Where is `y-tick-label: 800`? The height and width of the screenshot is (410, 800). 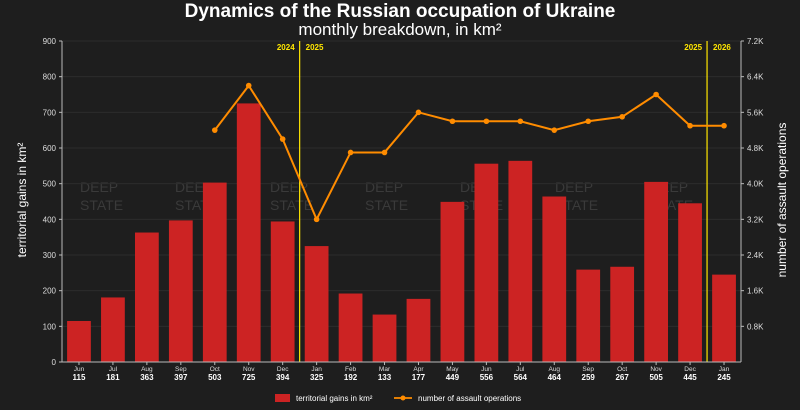 y-tick-label: 800 is located at coordinates (50, 77).